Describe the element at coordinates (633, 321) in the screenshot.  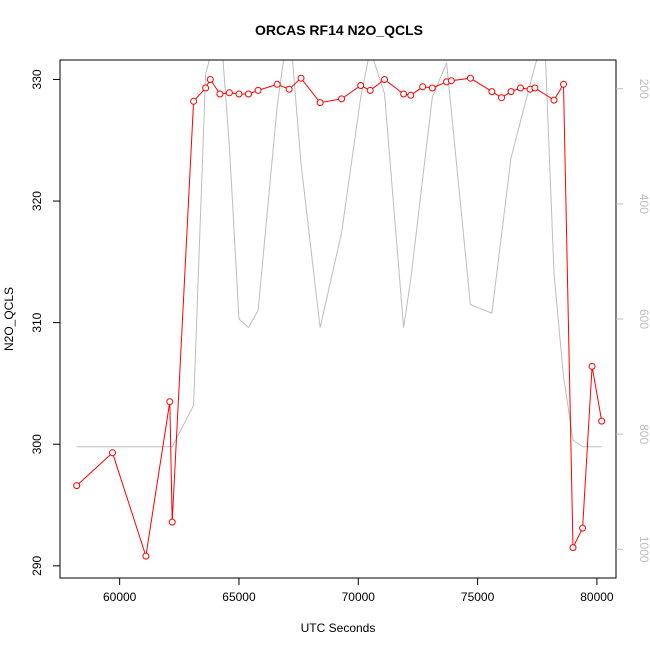
I see `y2-axis: 200 400 600 800 1000` at that location.